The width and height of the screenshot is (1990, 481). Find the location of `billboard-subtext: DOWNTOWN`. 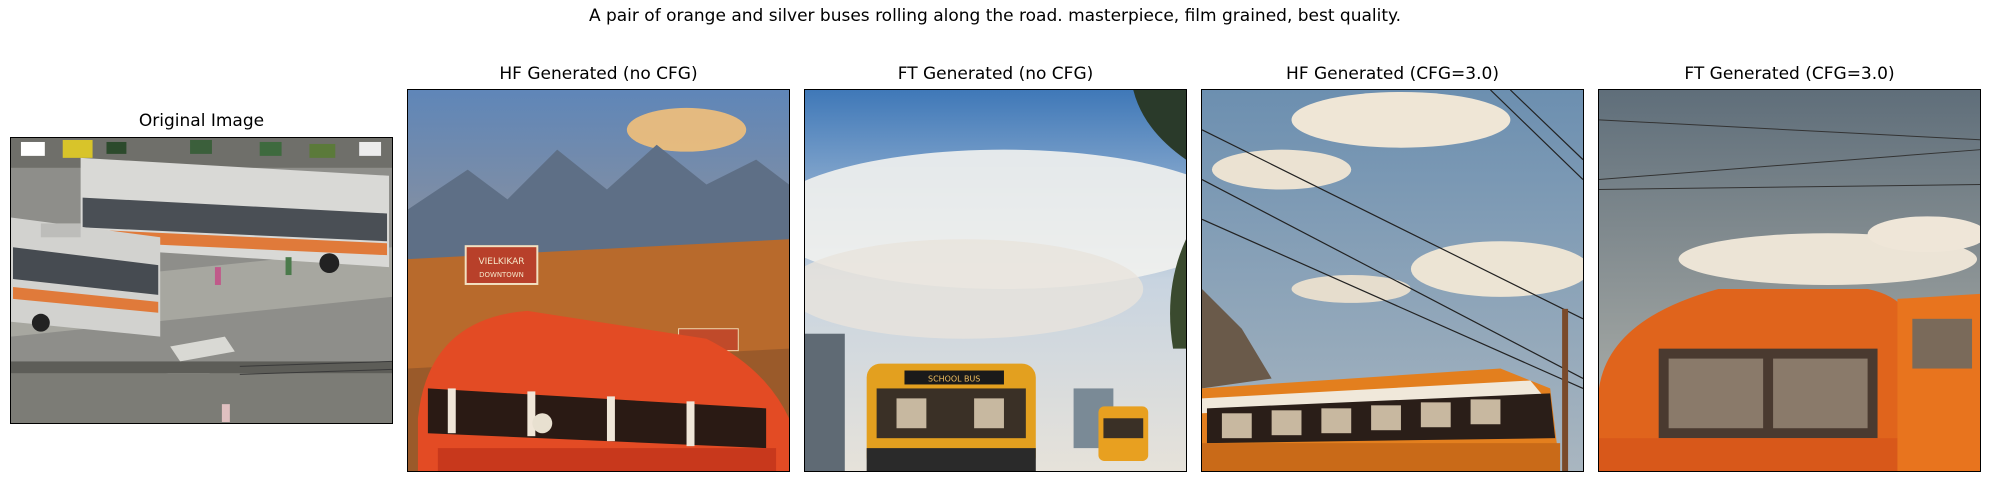

billboard-subtext: DOWNTOWN is located at coordinates (501, 275).